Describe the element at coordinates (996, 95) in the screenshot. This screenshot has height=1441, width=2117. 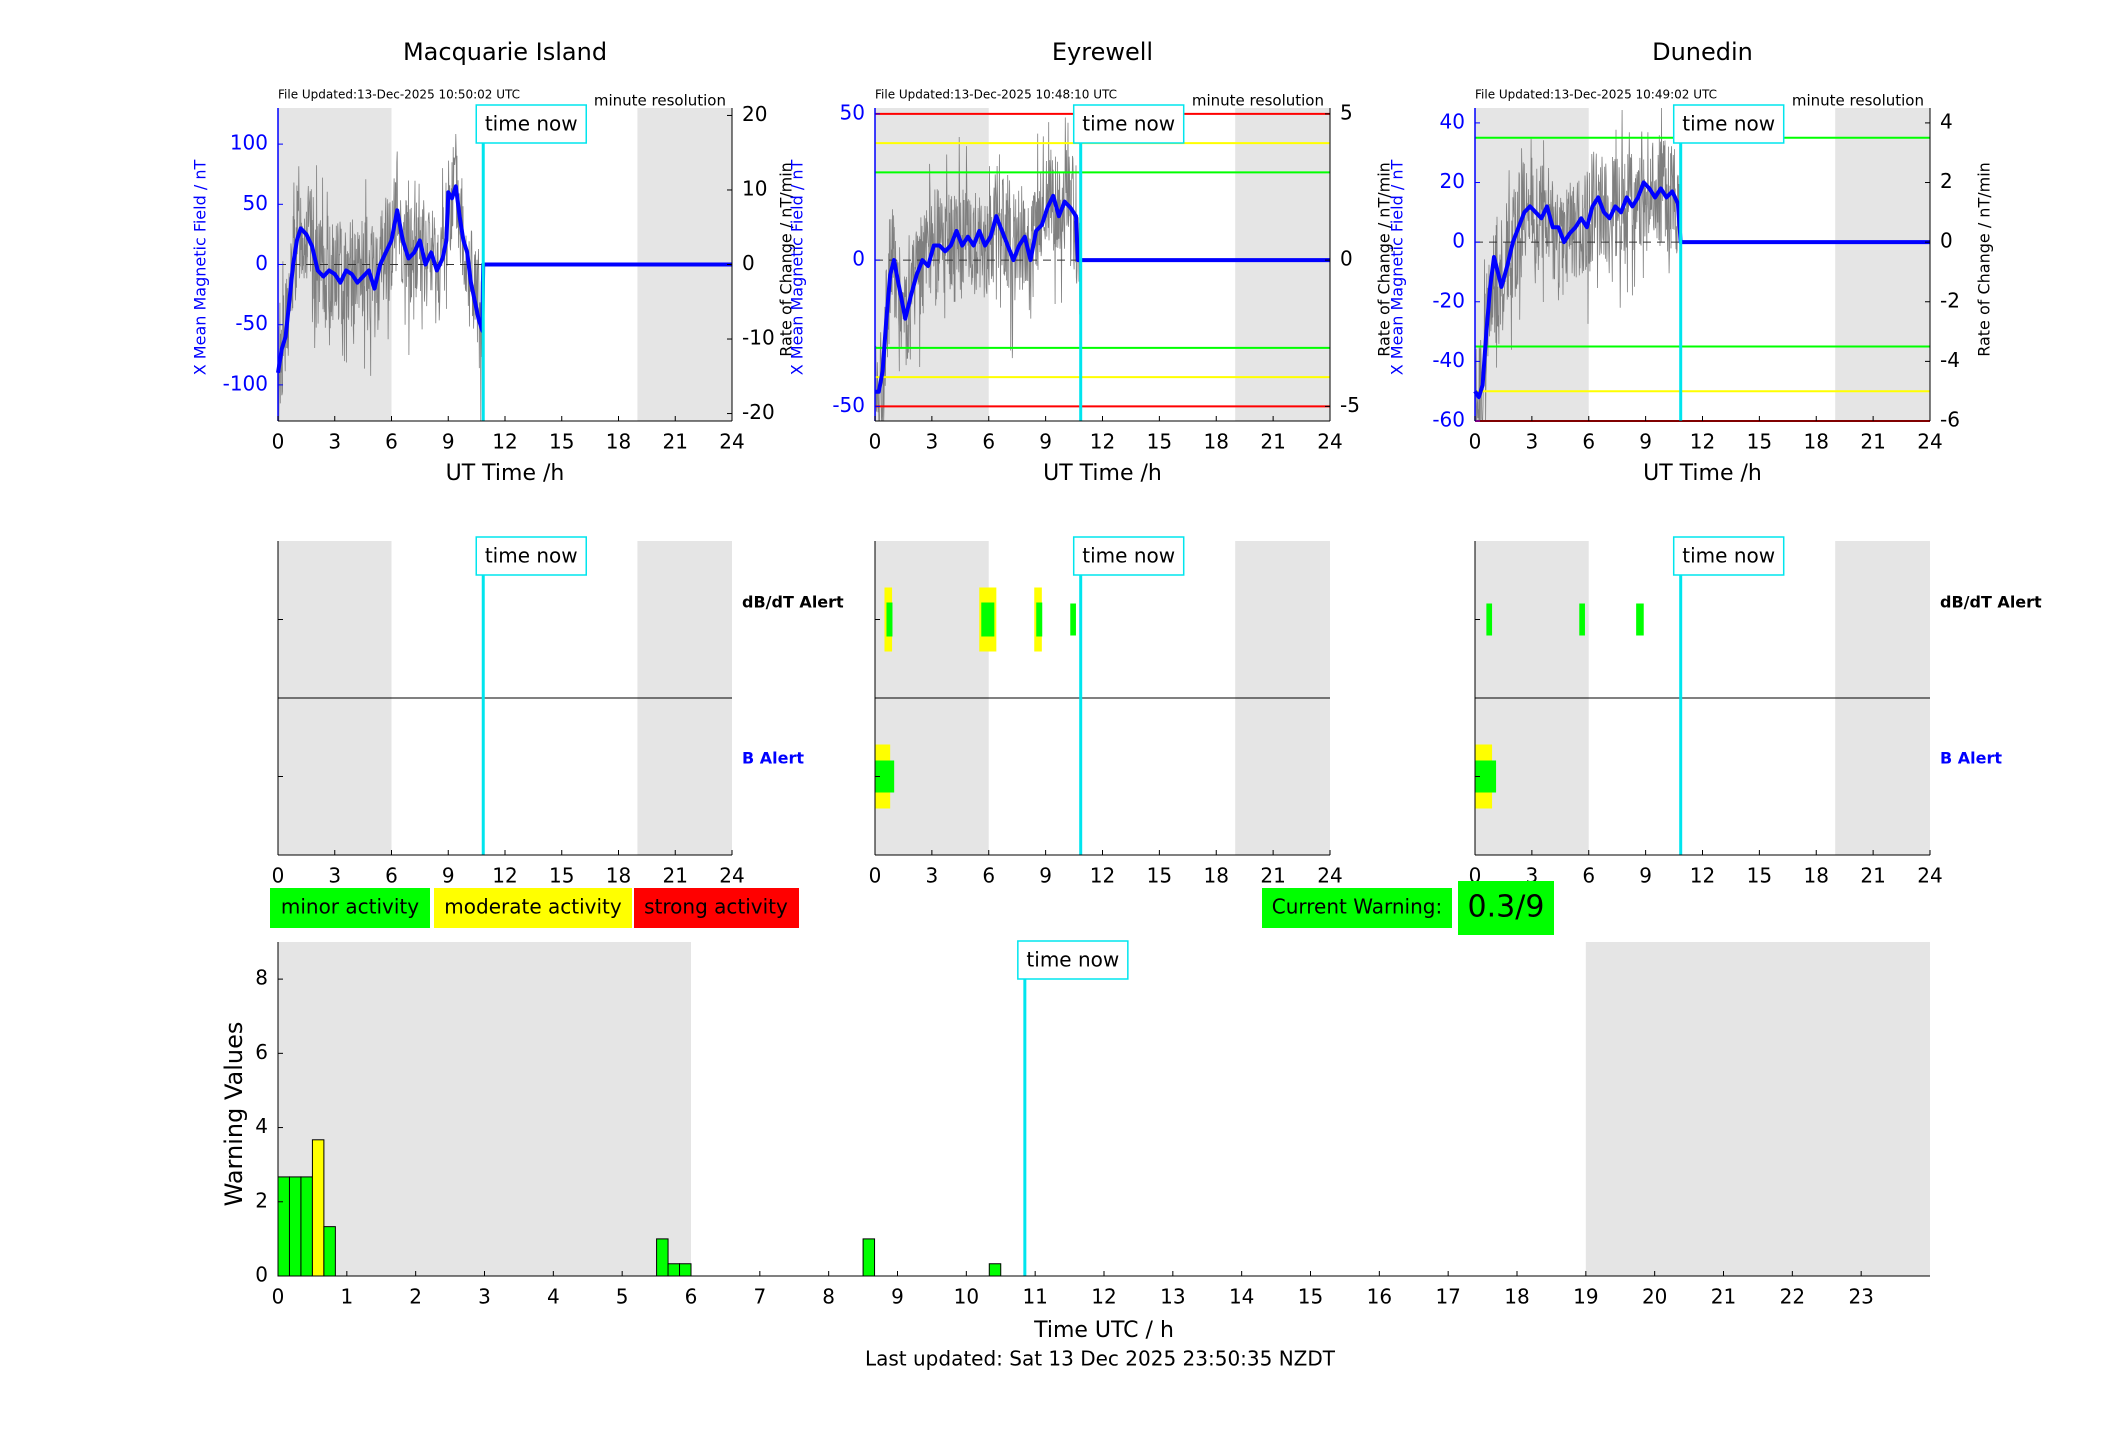
I see `file-updated-label: File Updated:13-Dec-2025 10:48:10 UTC` at that location.